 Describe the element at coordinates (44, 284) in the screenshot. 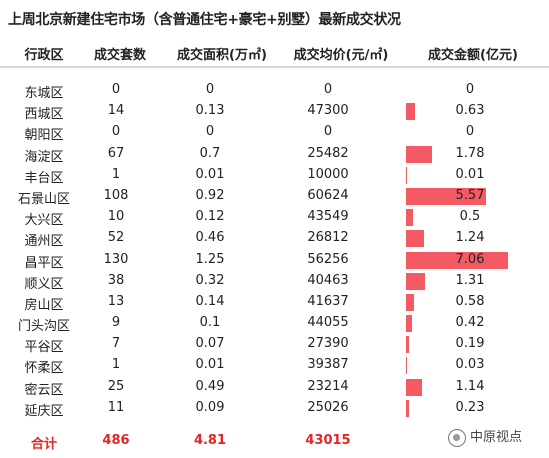

I see `row-district: 顺义区` at that location.